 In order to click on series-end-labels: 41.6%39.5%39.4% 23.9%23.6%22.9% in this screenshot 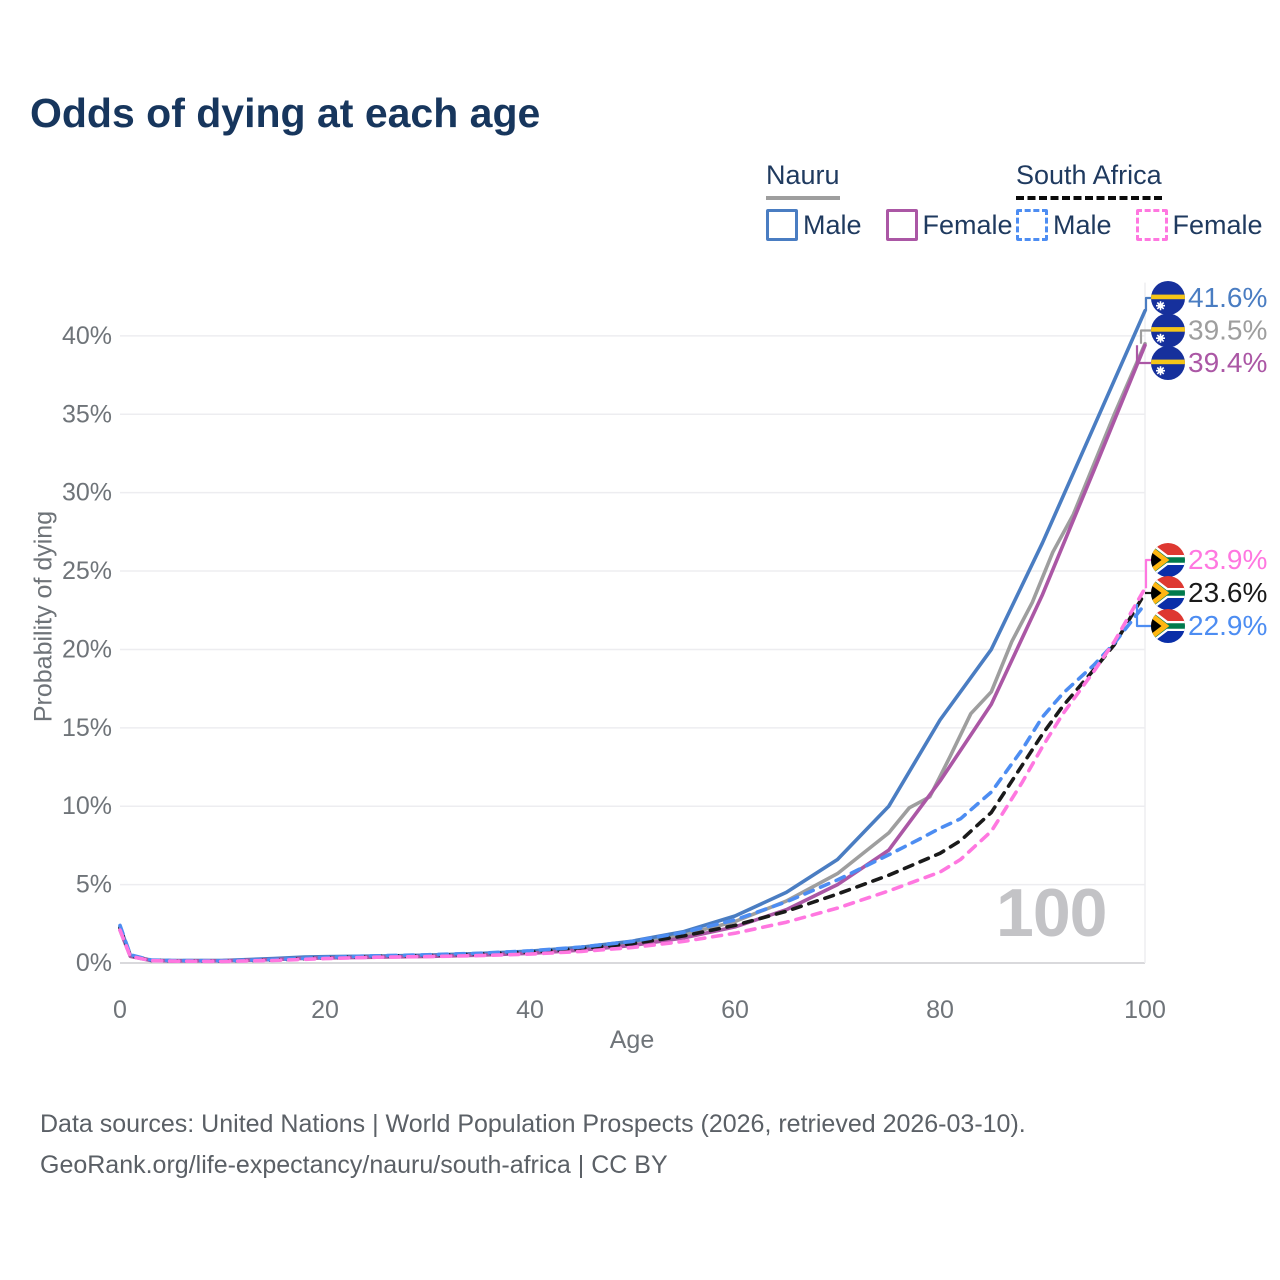, I will do `click(1201, 462)`.